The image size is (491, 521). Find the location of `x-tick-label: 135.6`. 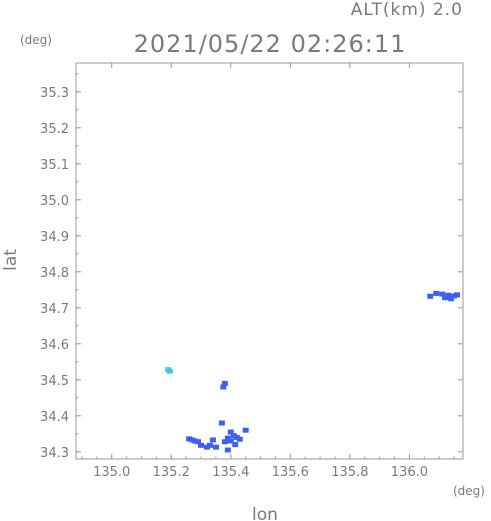

x-tick-label: 135.6 is located at coordinates (290, 472).